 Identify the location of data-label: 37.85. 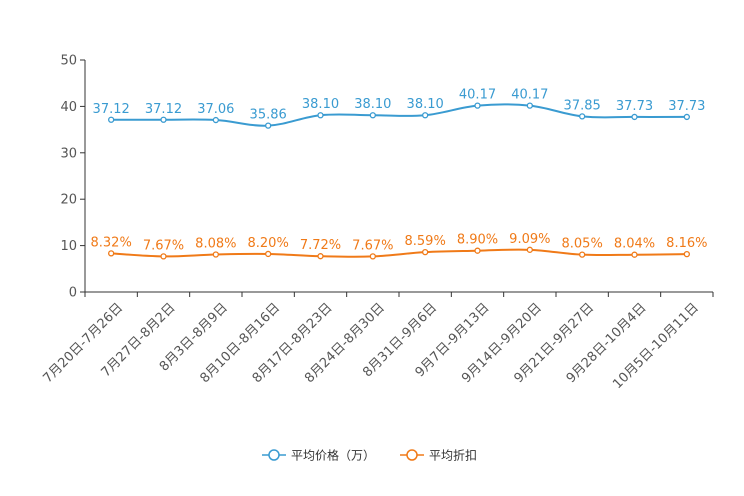
(582, 105).